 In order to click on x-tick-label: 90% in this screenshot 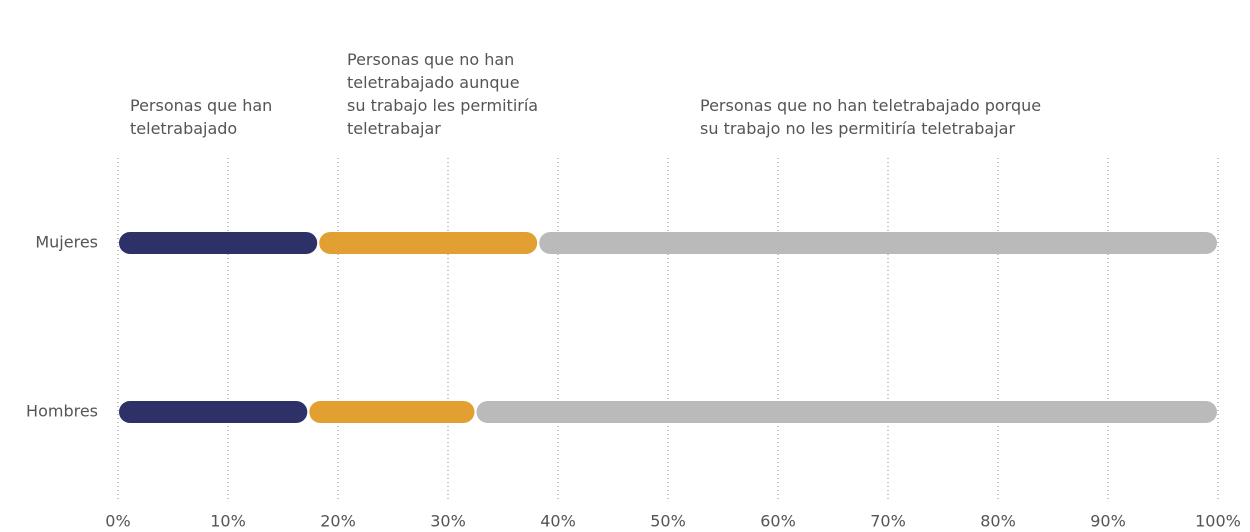, I will do `click(1108, 521)`.